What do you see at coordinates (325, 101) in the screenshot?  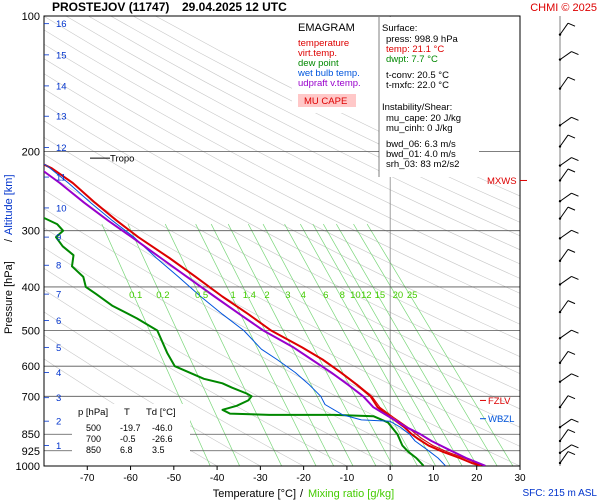 I see `mu-cape-label: MU CAPE` at bounding box center [325, 101].